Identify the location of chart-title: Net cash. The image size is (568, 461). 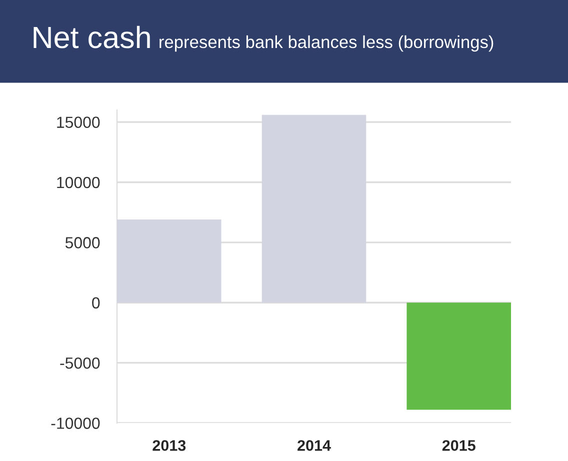
(92, 37).